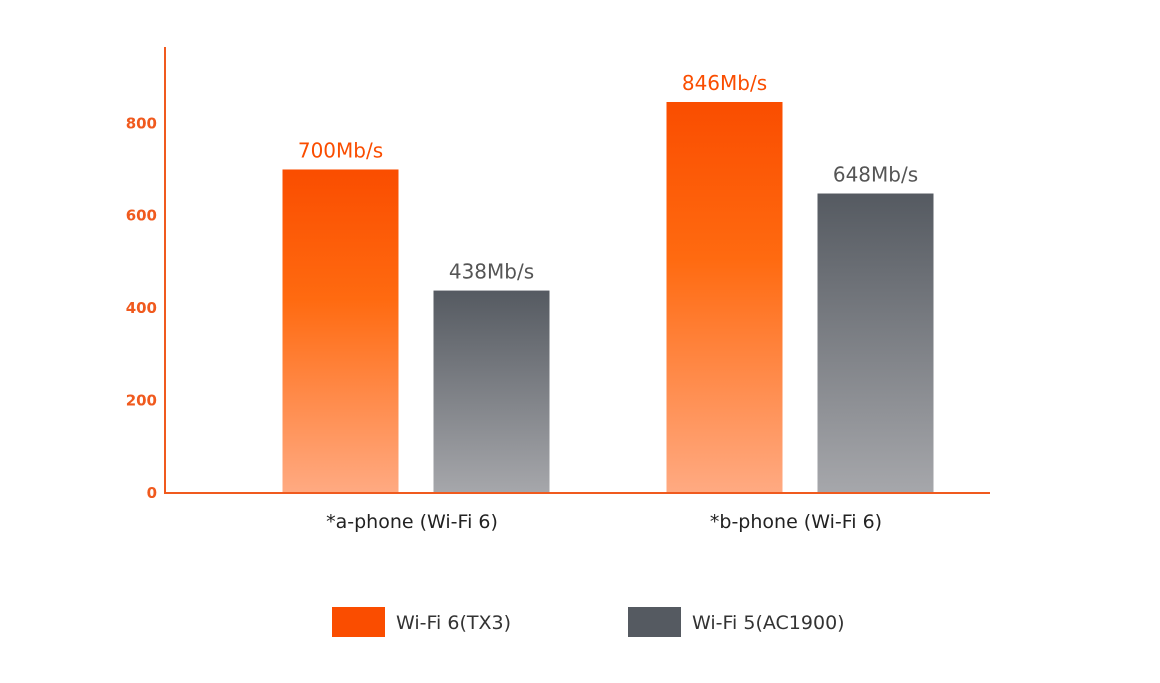 This screenshot has height=683, width=1160. What do you see at coordinates (141, 401) in the screenshot?
I see `y-tick-label: 200` at bounding box center [141, 401].